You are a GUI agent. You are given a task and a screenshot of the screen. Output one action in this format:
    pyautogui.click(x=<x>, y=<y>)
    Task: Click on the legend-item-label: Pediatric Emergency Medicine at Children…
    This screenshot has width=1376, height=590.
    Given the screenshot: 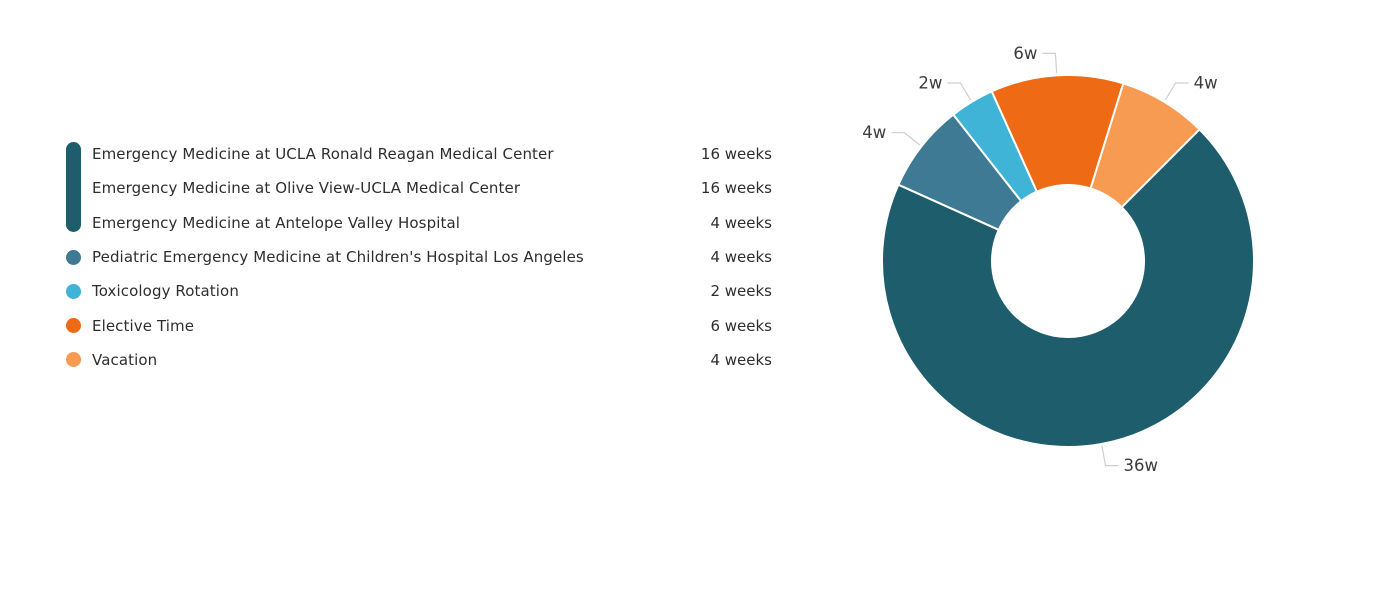 What is the action you would take?
    pyautogui.click(x=338, y=257)
    